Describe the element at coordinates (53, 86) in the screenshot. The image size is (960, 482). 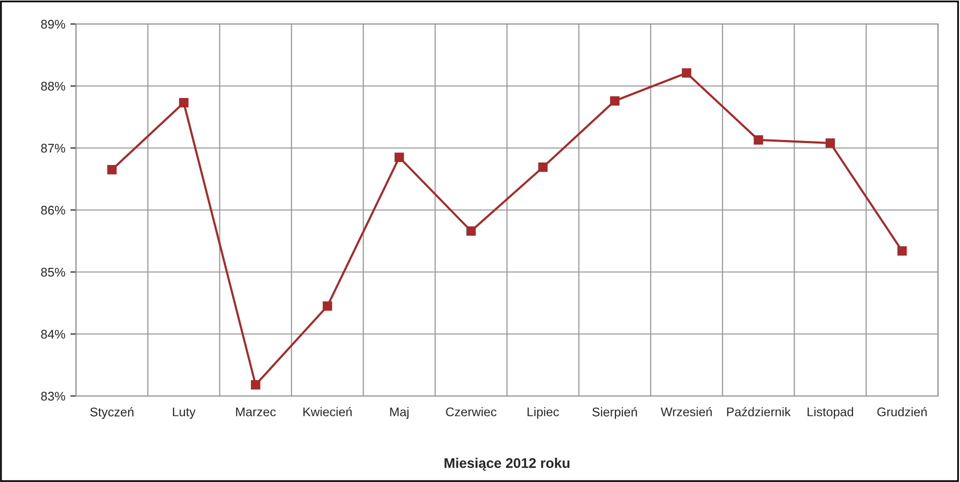
I see `y-tick-label: 88%` at that location.